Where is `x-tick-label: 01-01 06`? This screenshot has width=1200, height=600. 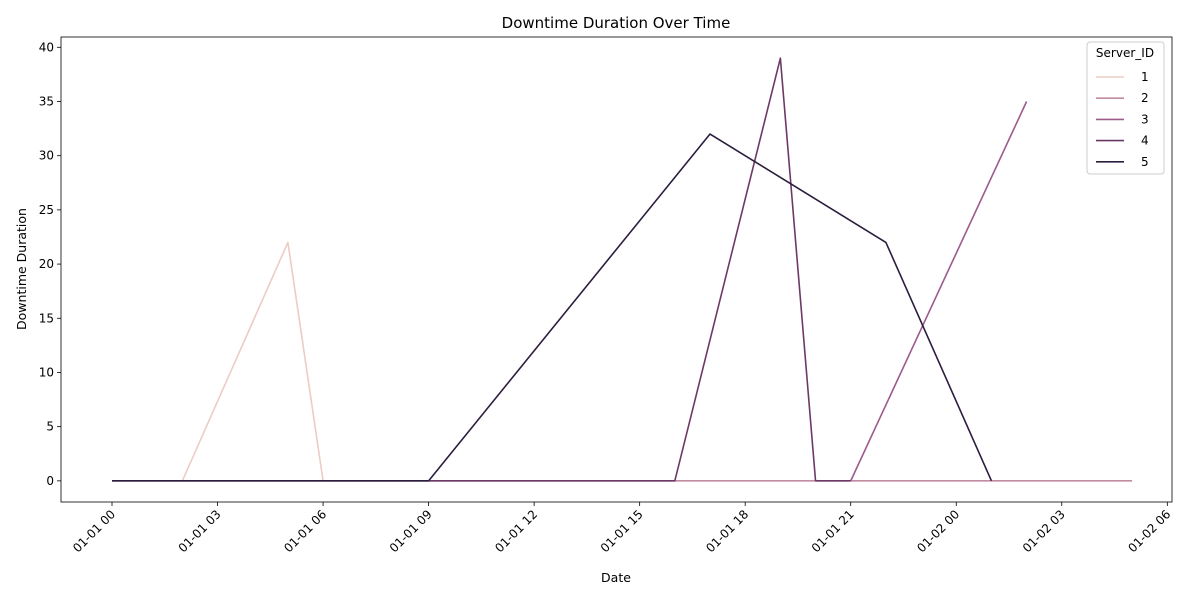
x-tick-label: 01-01 06 is located at coordinates (305, 531).